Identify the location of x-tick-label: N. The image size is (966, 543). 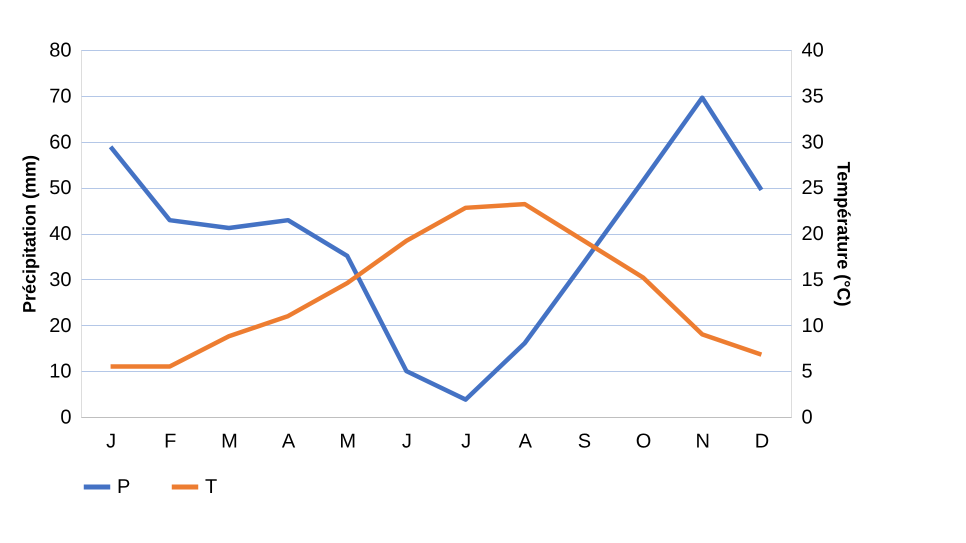
(703, 441).